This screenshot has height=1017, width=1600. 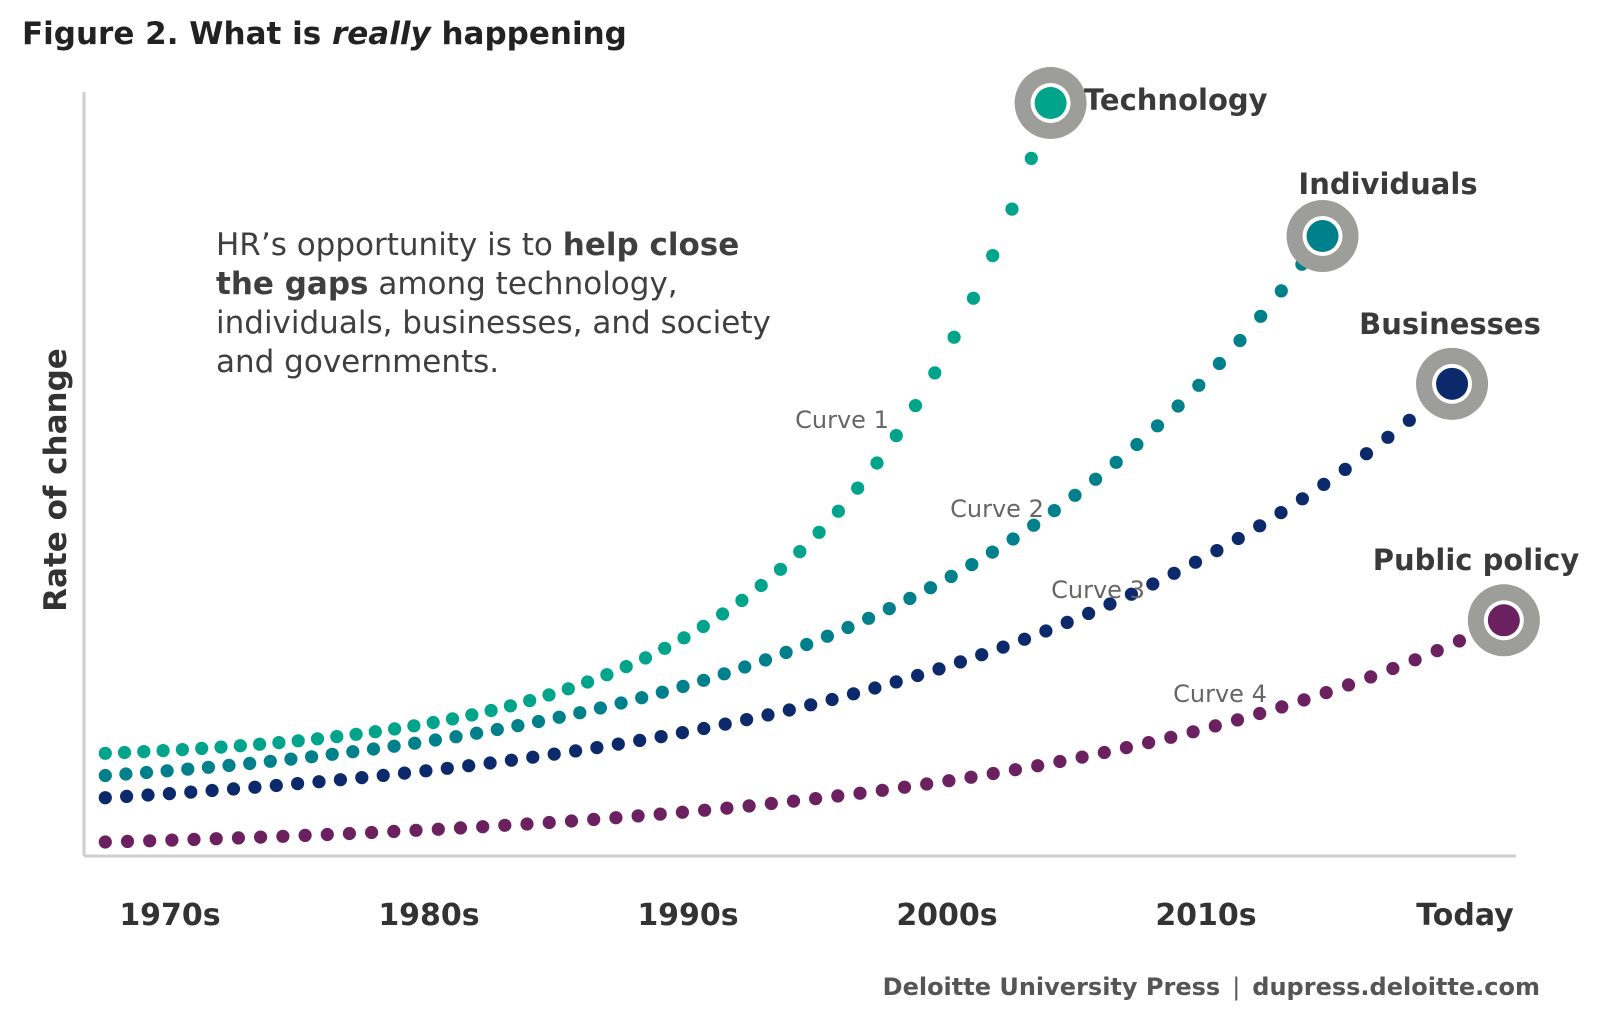 What do you see at coordinates (528, 34) in the screenshot?
I see `title-suffix: happening` at bounding box center [528, 34].